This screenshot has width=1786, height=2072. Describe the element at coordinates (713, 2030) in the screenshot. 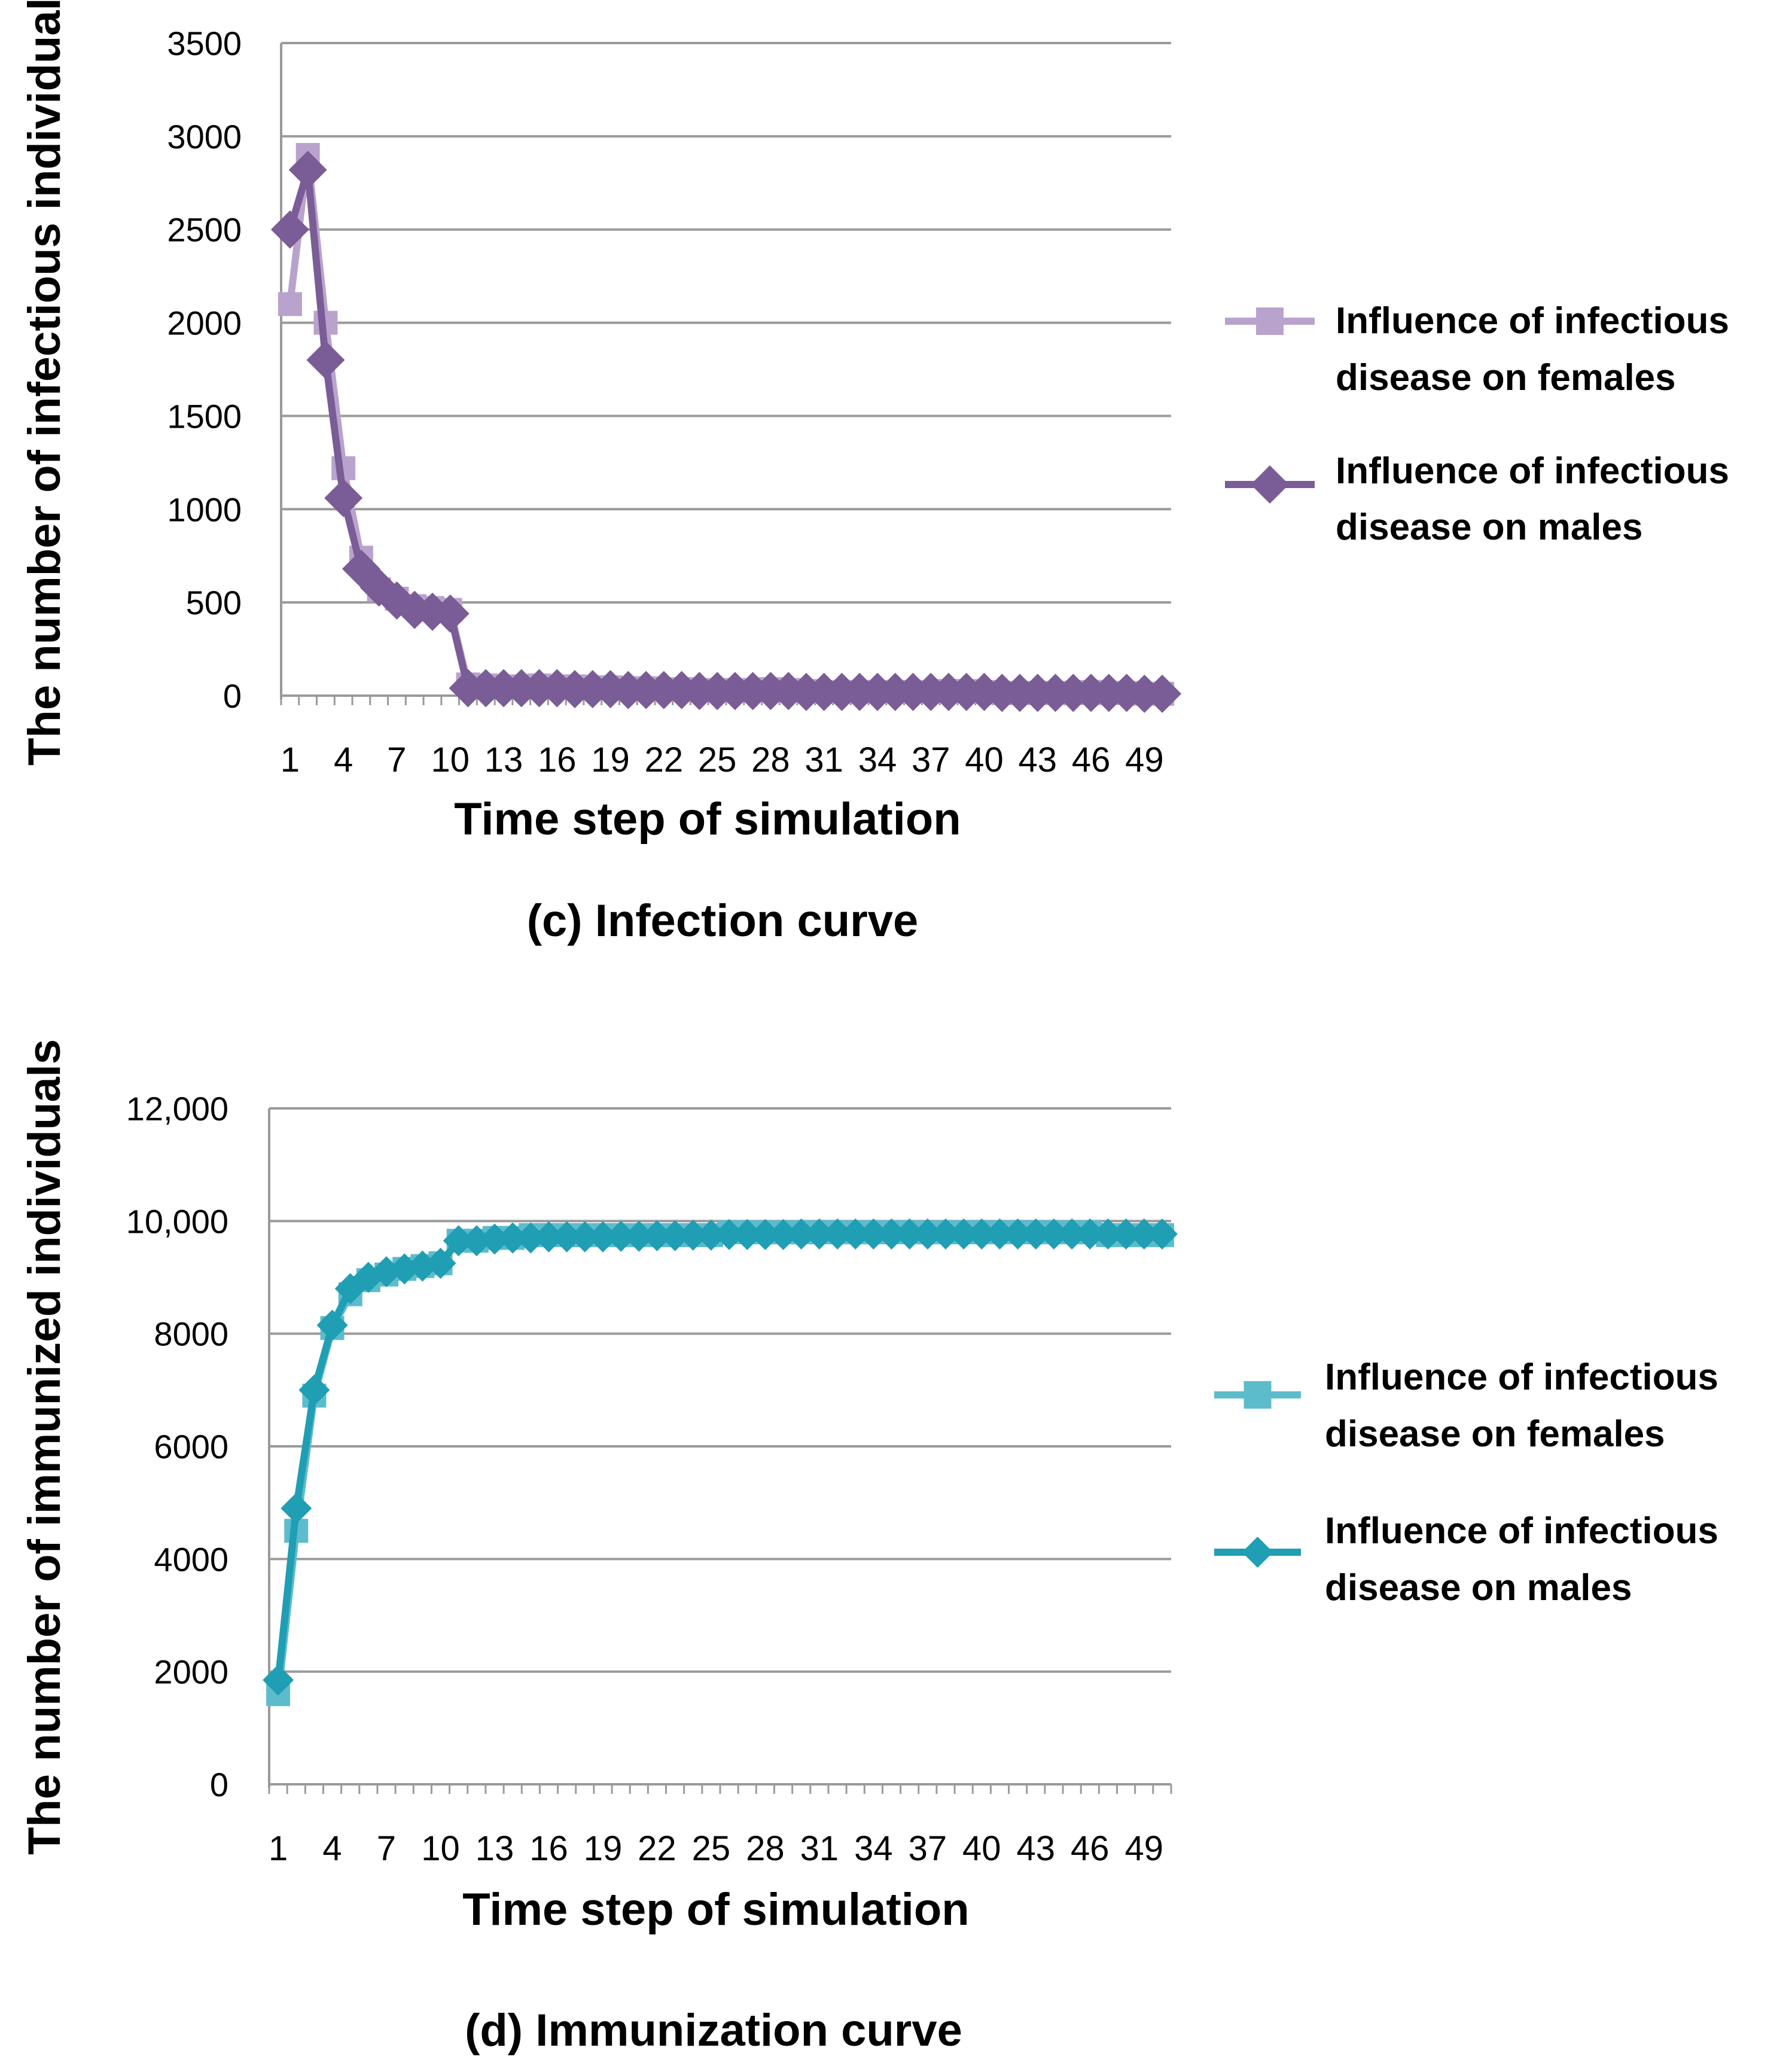

I see `chart-caption: (d) Immunization curve` at that location.